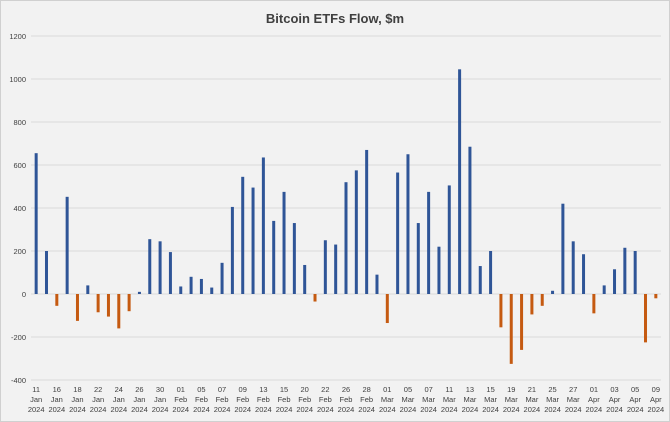 The height and width of the screenshot is (422, 670). What do you see at coordinates (77, 399) in the screenshot?
I see `x-tick-label: 18 Jan 2024` at bounding box center [77, 399].